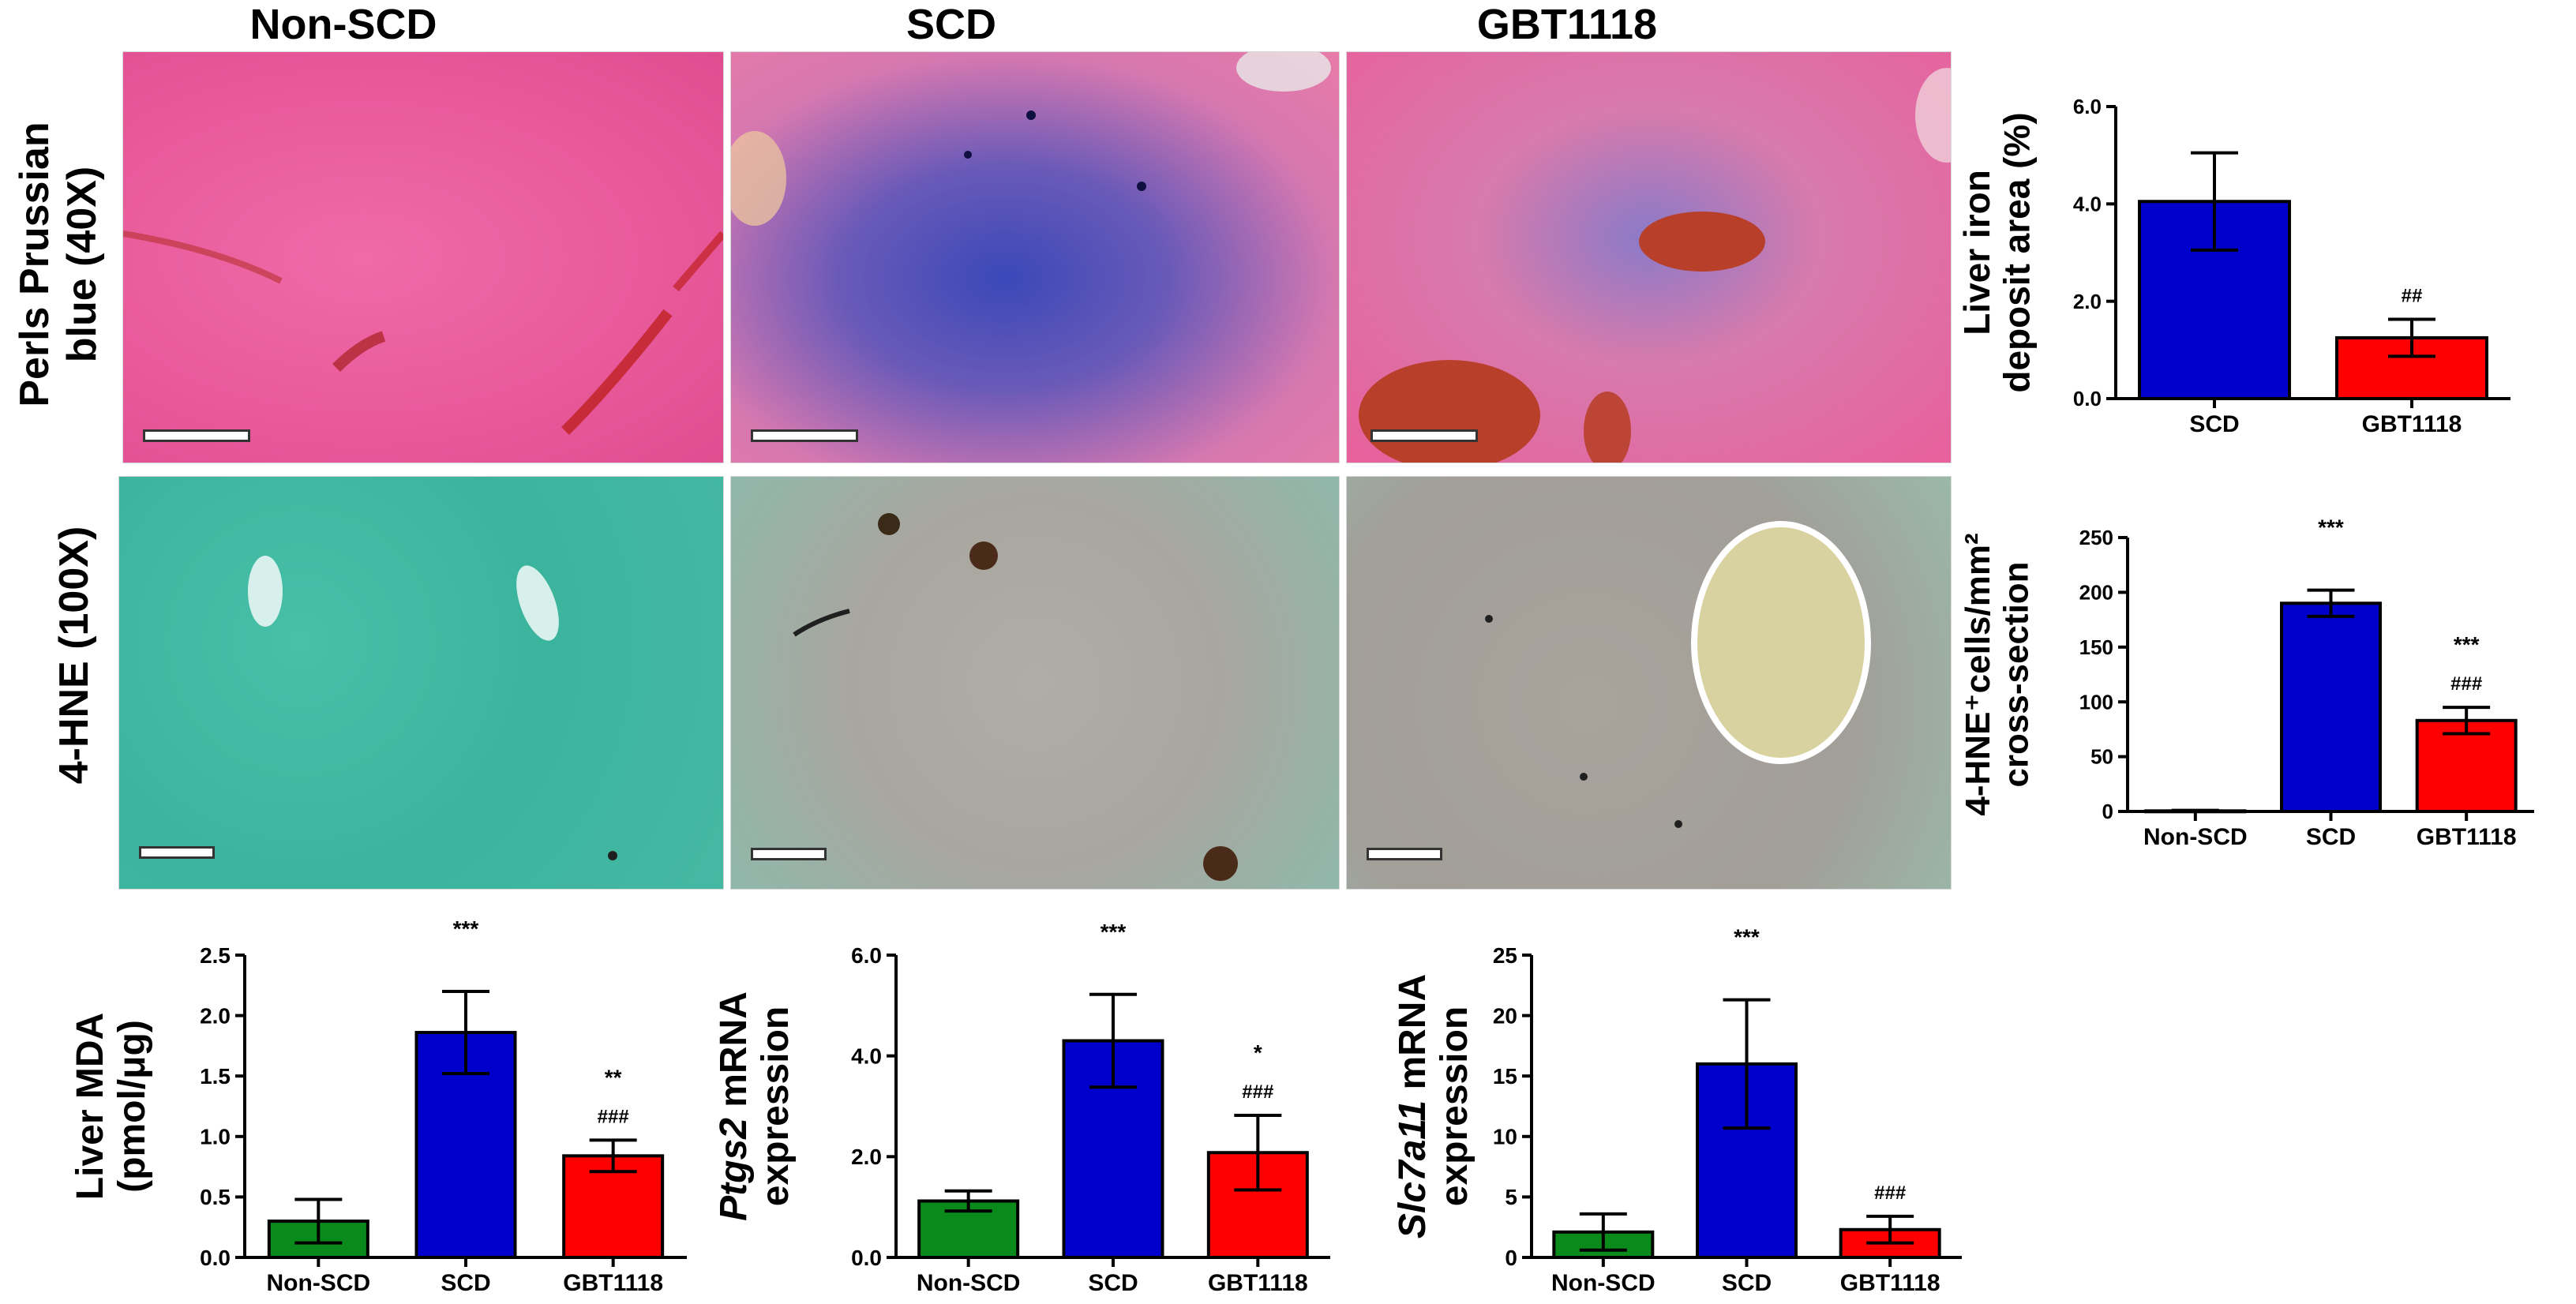 This screenshot has height=1304, width=2576. I want to click on y-axis-label: Slc7a11 mRNA expression, so click(1434, 1106).